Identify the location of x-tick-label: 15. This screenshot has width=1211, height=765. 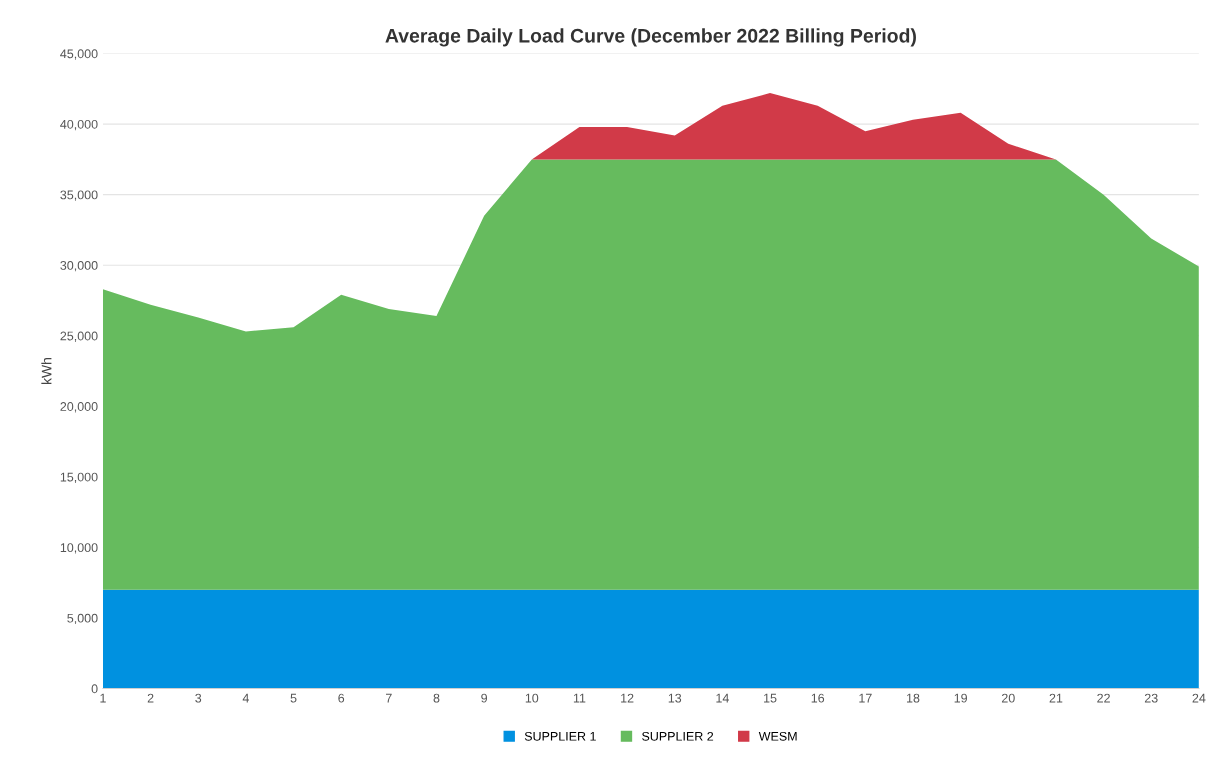
(770, 698).